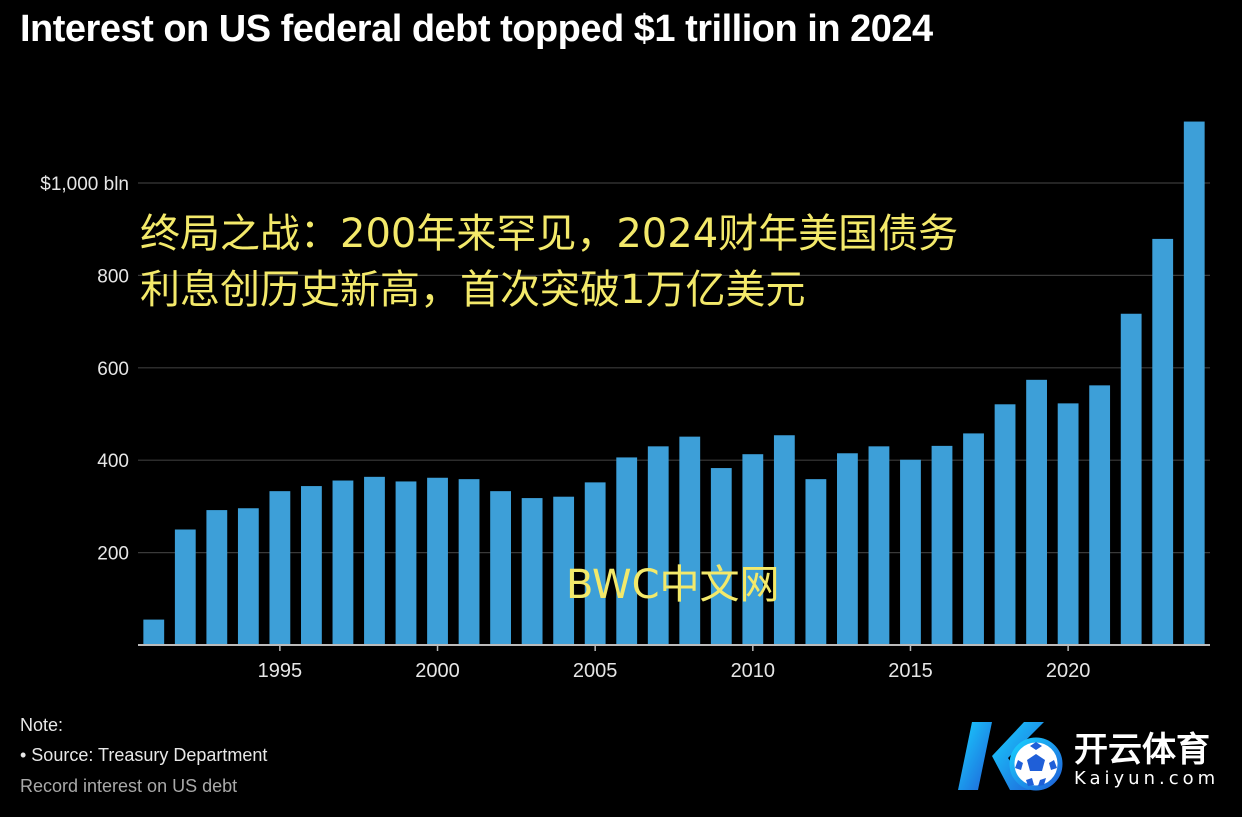  What do you see at coordinates (248, 576) in the screenshot?
I see `bar-1994` at bounding box center [248, 576].